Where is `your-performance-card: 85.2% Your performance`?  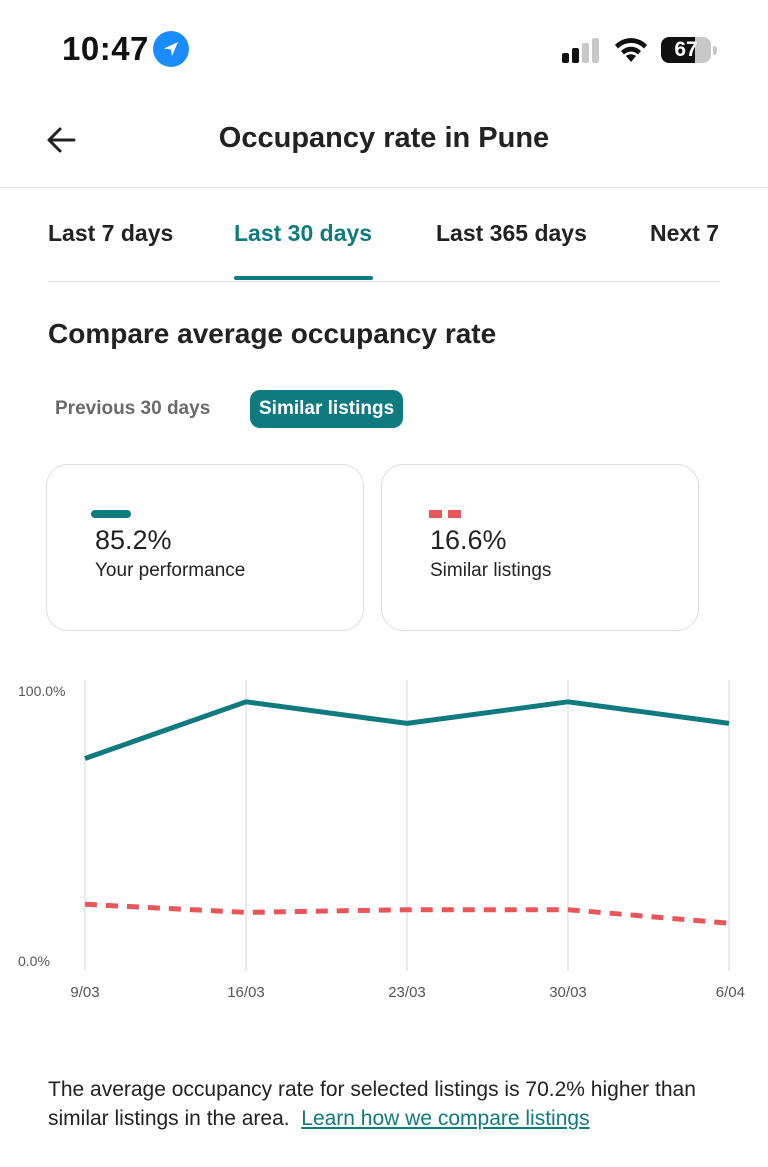
your-performance-card: 85.2% Your performance is located at coordinates (205, 547).